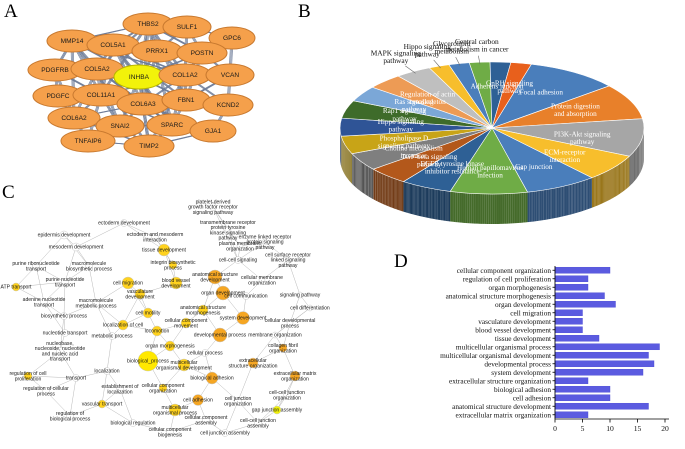 This screenshot has height=449, width=685. What do you see at coordinates (113, 45) in the screenshot?
I see `ppi-node-col5a1: COL5A1` at bounding box center [113, 45].